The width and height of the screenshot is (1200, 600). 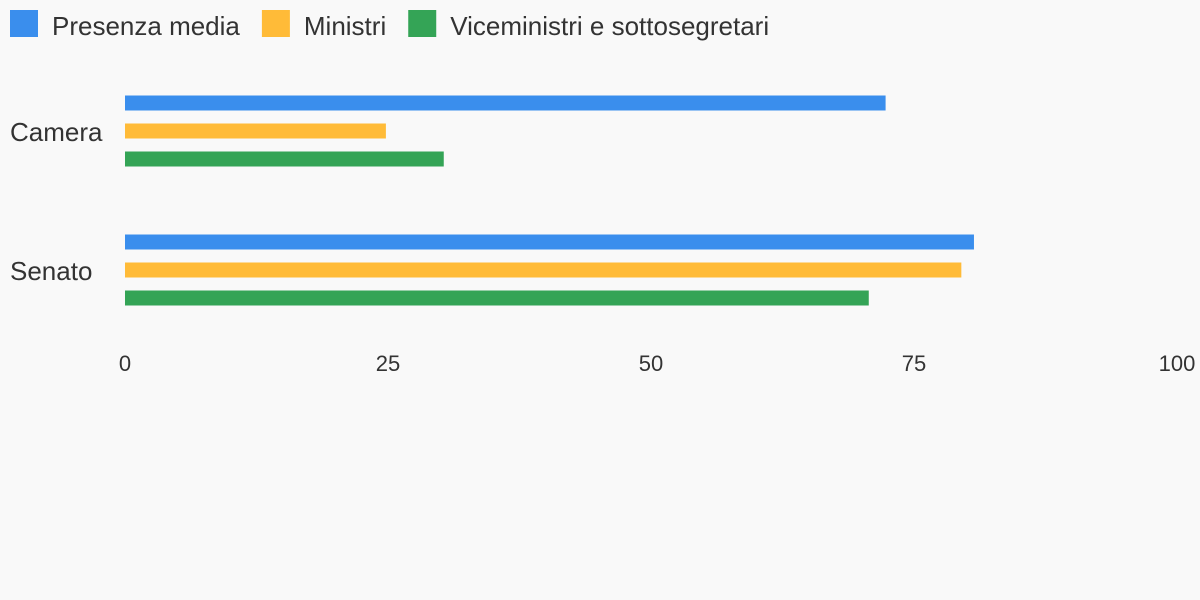 I want to click on category-label-senato: Senato, so click(x=51, y=271).